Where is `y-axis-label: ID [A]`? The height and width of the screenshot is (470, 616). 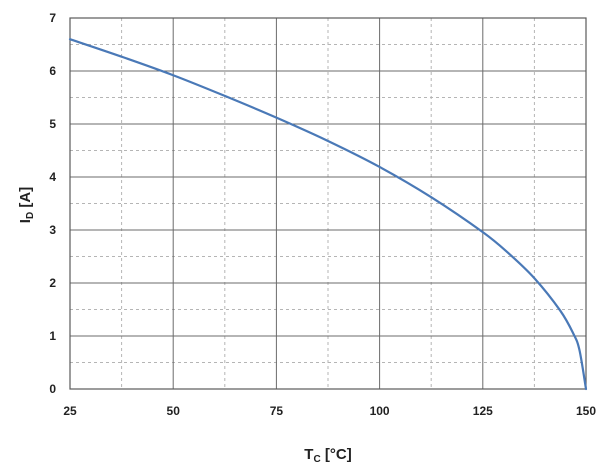
y-axis-label: ID [A] is located at coordinates (26, 205).